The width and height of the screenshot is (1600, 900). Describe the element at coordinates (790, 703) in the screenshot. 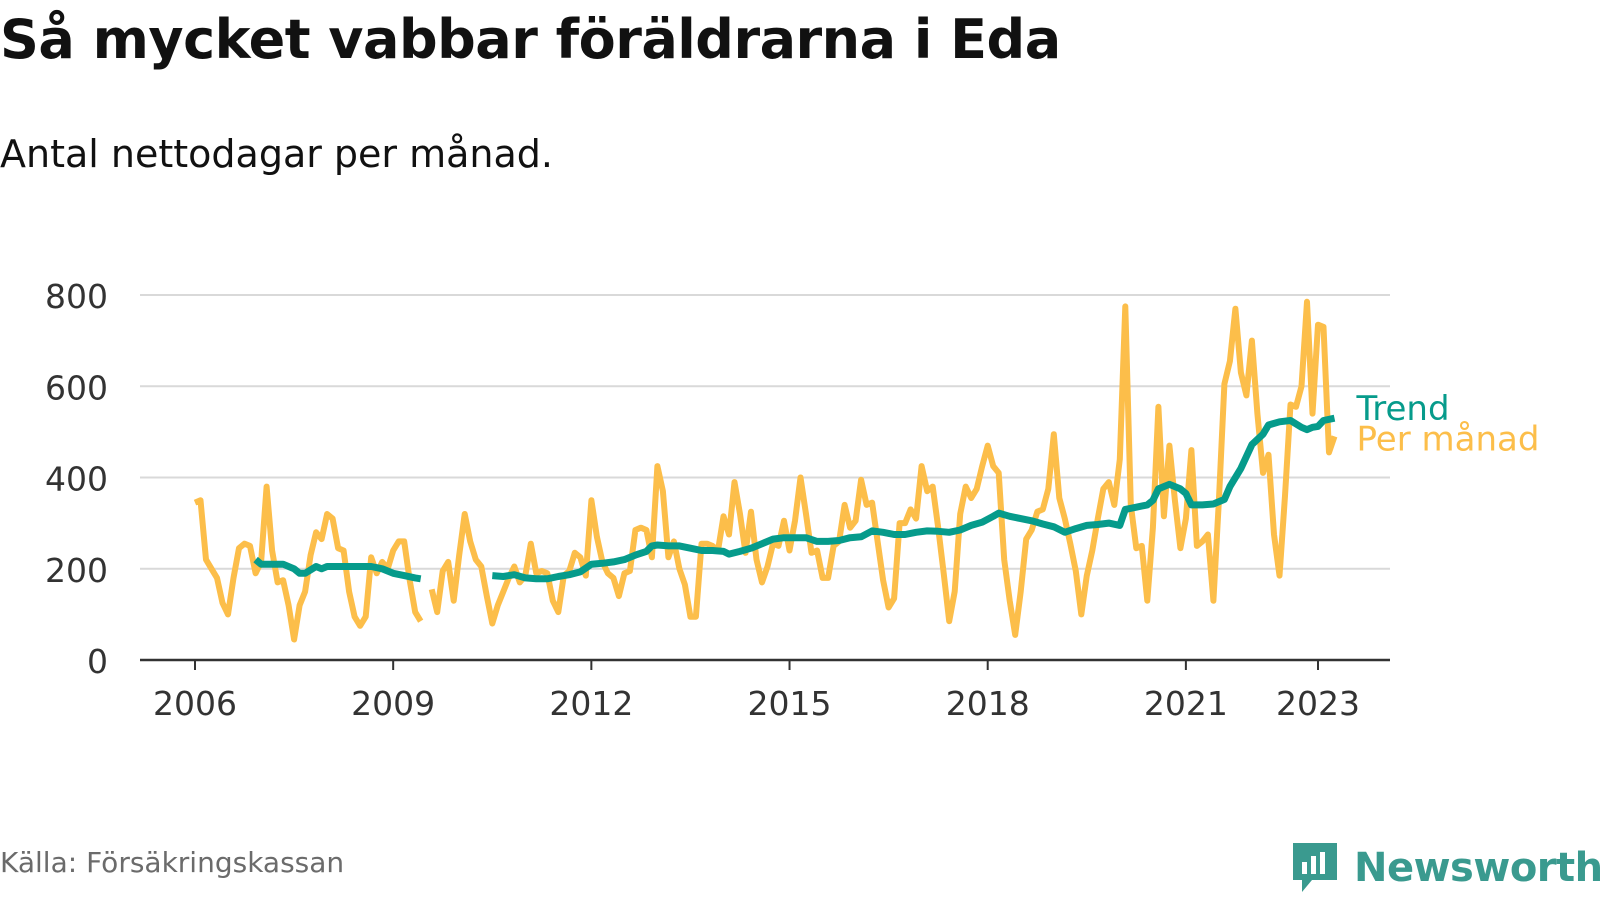

I see `x-tick-label: 2015` at that location.